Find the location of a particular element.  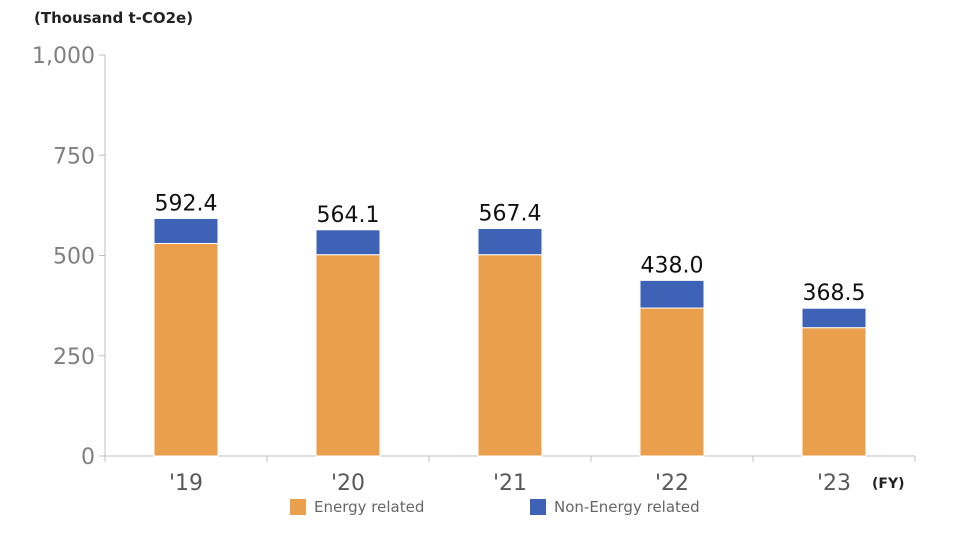

y-tick-label: 0 is located at coordinates (88, 457).